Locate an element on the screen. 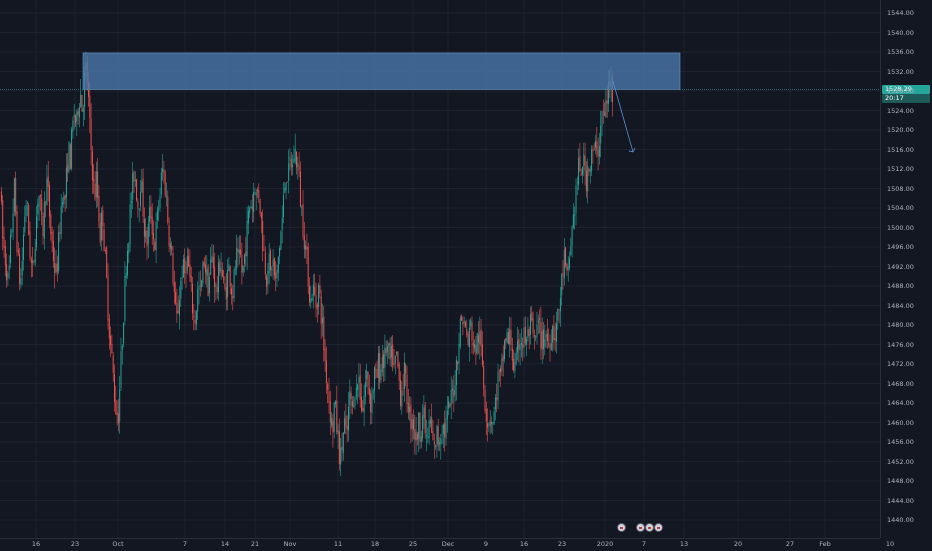 This screenshot has height=551, width=932. y-tick-label: 1488.00 is located at coordinates (900, 286).